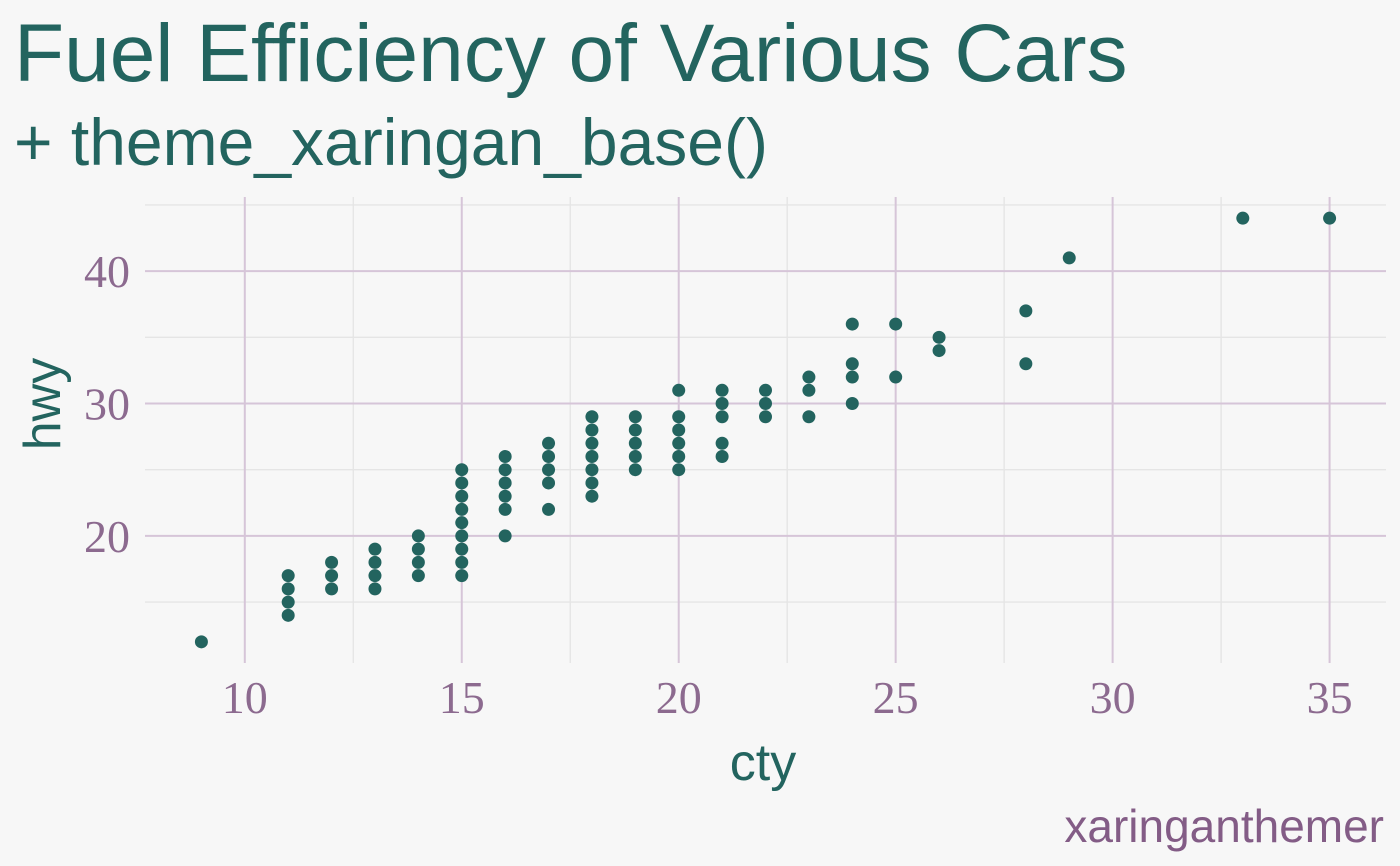  I want to click on x-tick-label: 10, so click(245, 697).